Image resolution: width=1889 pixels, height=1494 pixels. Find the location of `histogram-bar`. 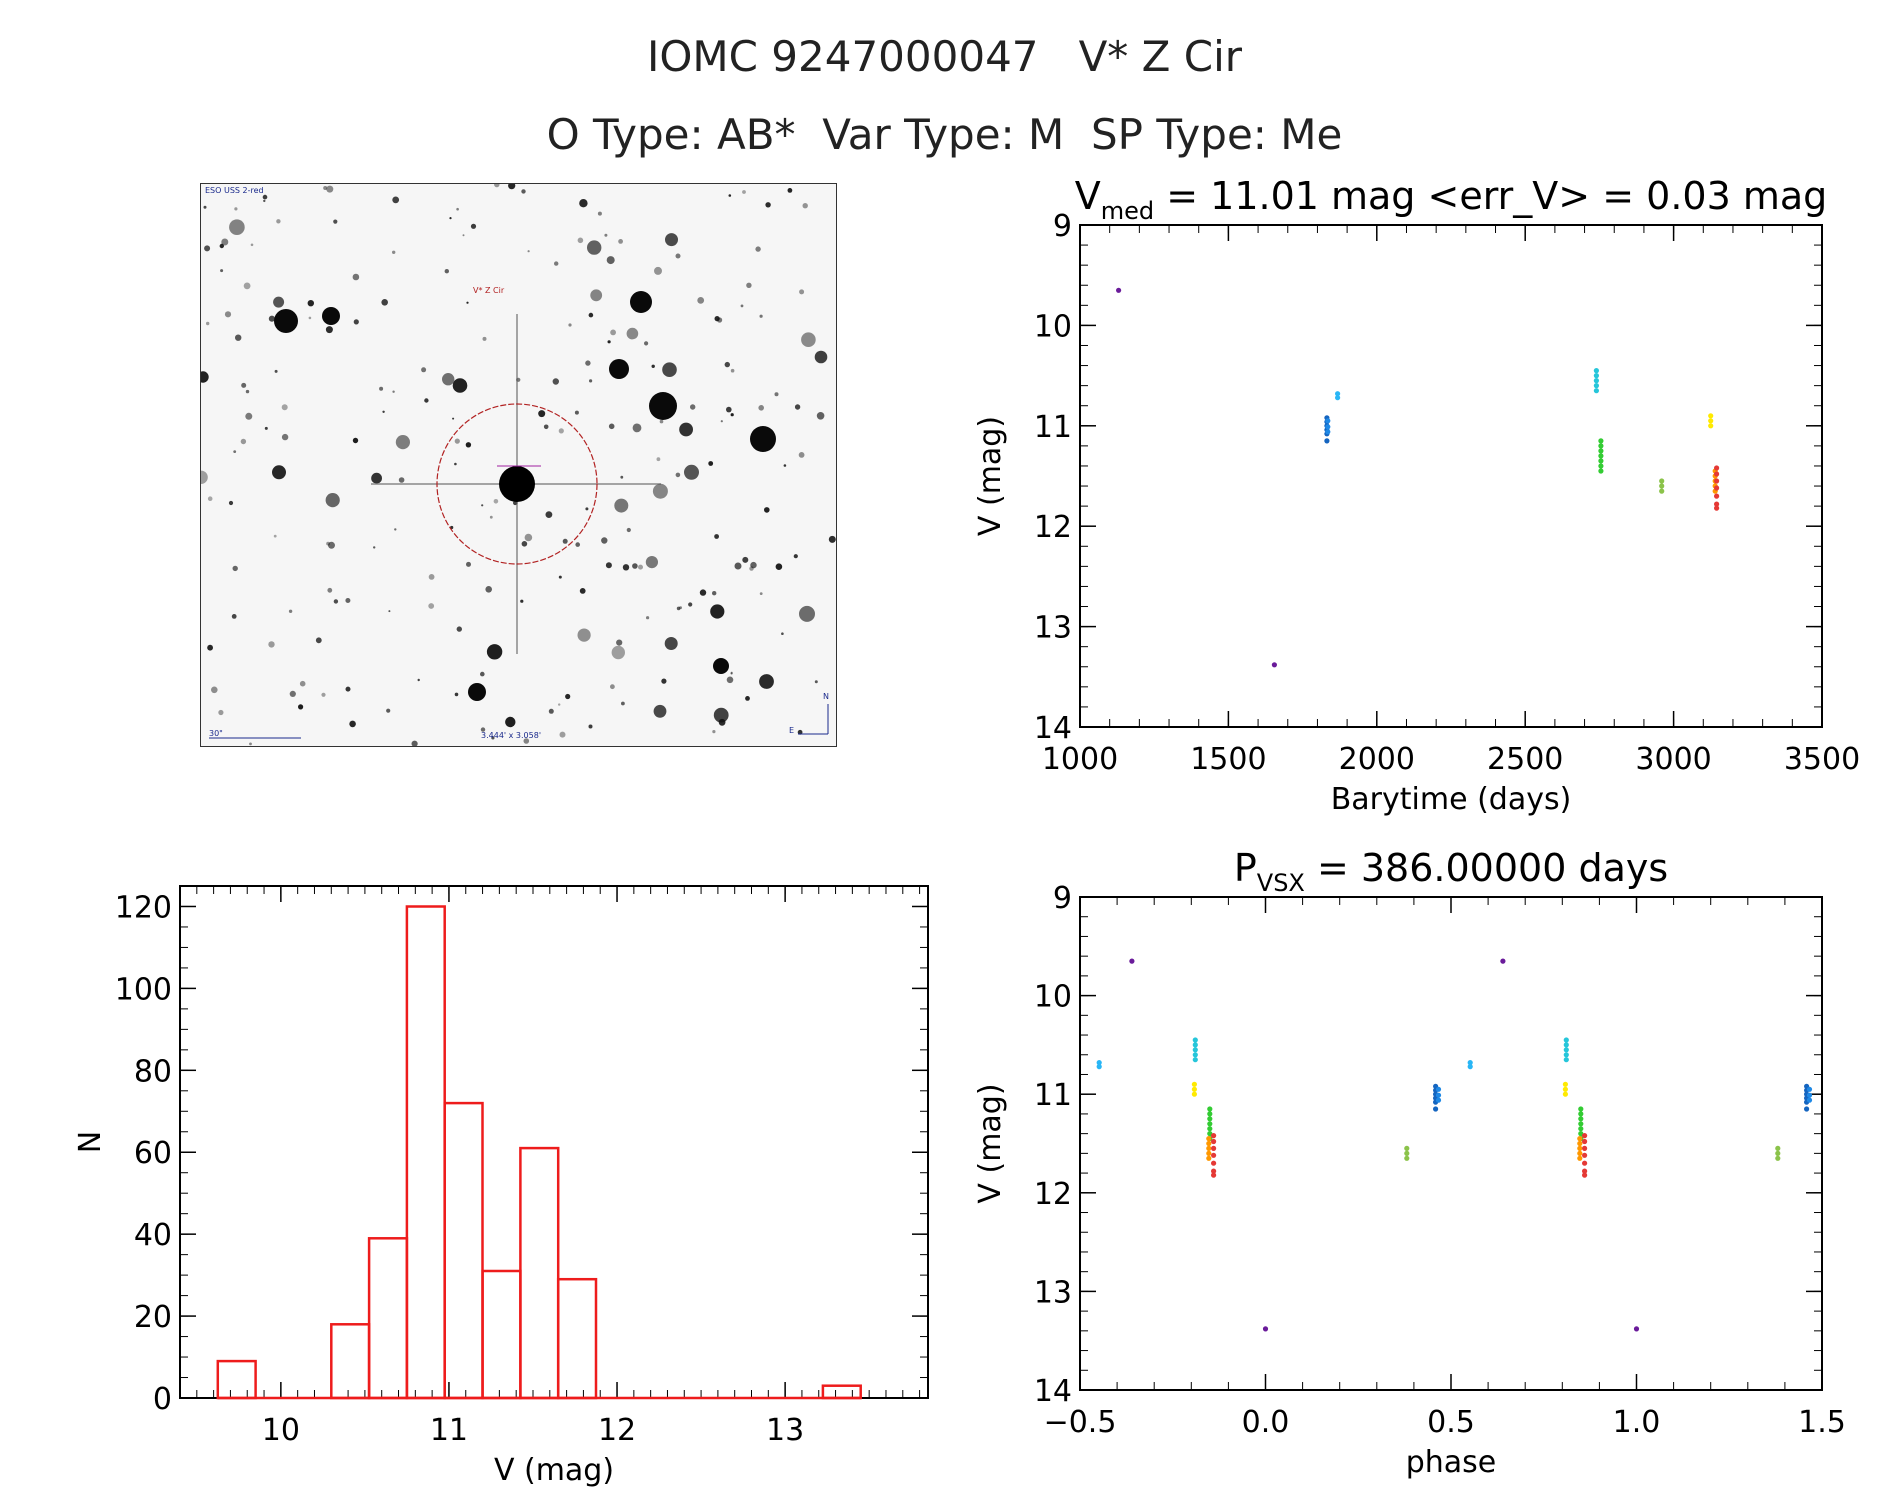

histogram-bar is located at coordinates (350, 1361).